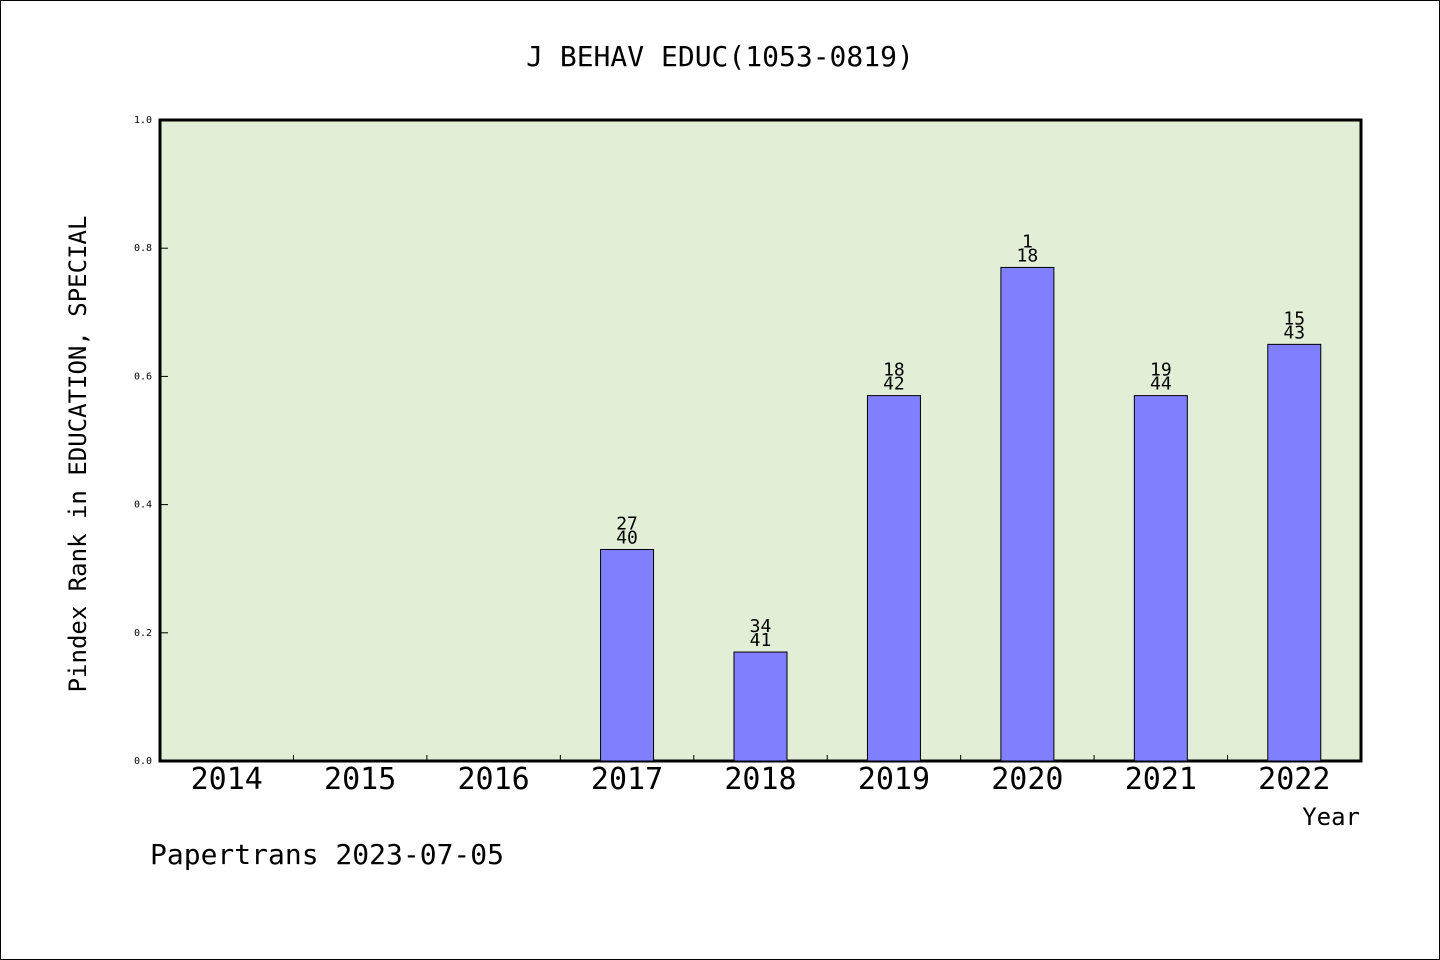  Describe the element at coordinates (627, 523) in the screenshot. I see `bar-rank-label-2017: 27` at that location.